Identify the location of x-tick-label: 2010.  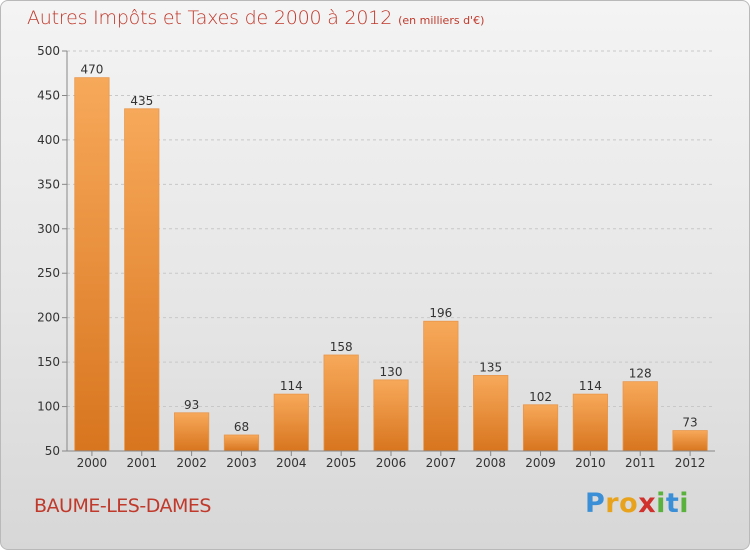
(590, 463).